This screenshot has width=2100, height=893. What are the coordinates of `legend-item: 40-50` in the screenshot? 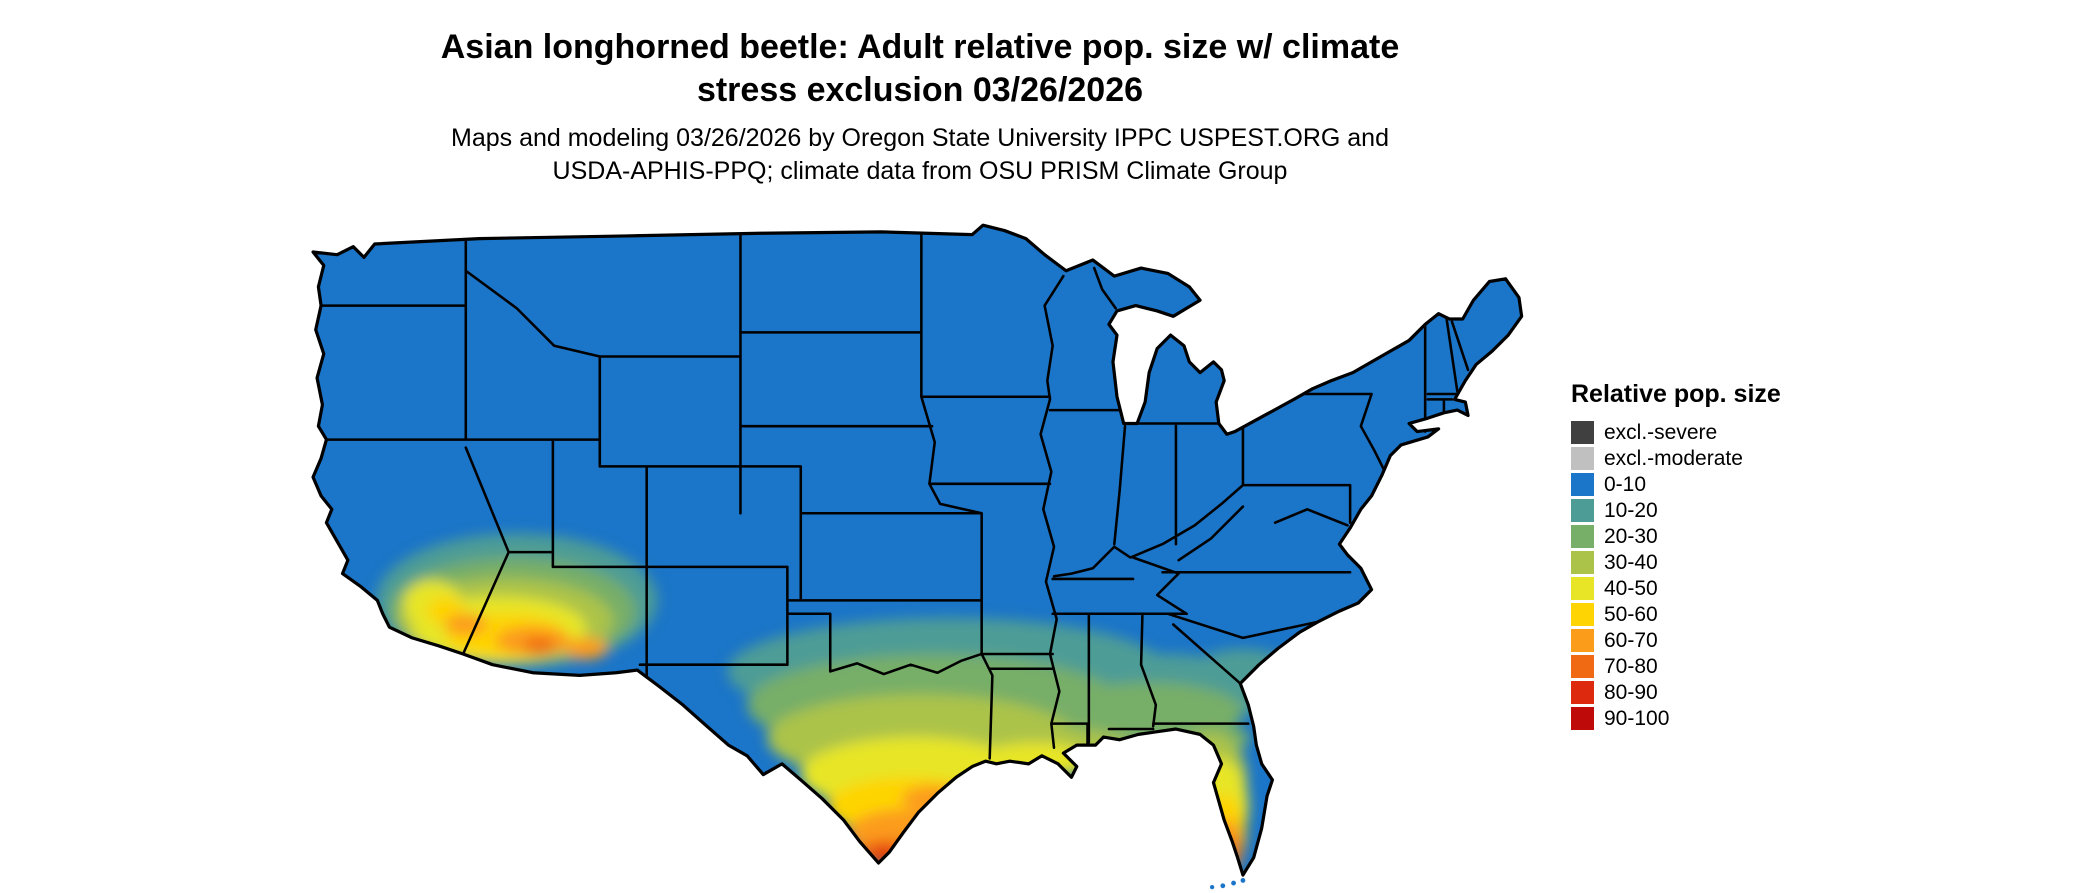 It's located at (1701, 588).